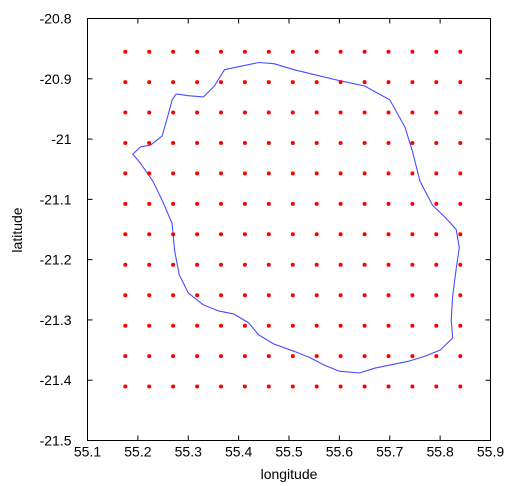 The width and height of the screenshot is (518, 486). What do you see at coordinates (56, 380) in the screenshot?
I see `y-tick-label: -21.4` at bounding box center [56, 380].